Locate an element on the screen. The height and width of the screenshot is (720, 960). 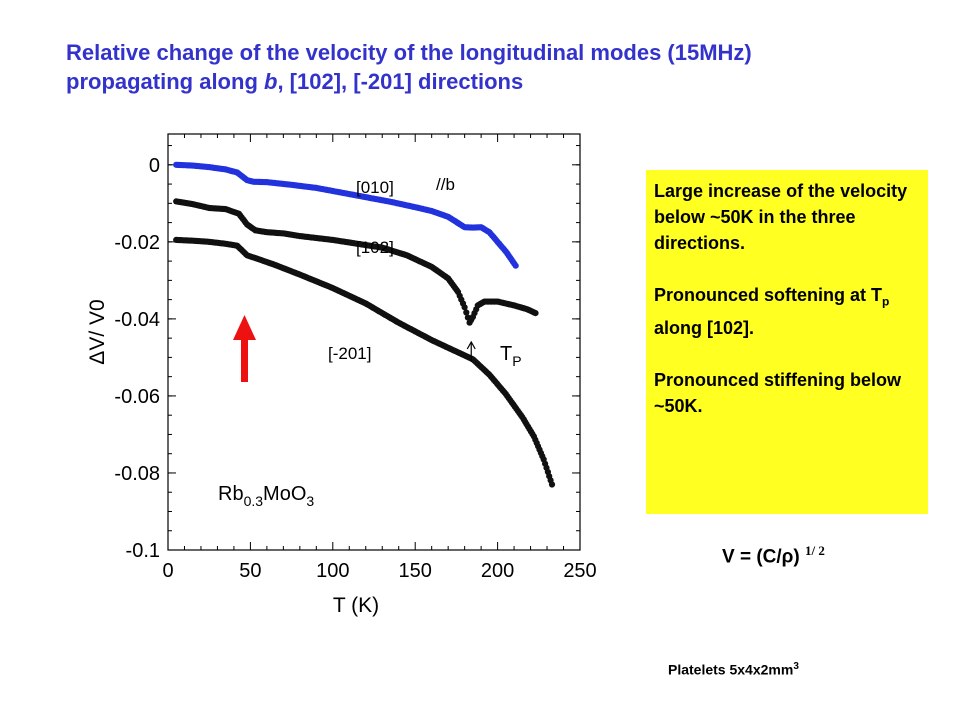
title-line-2-prefix: propagating along is located at coordinates (165, 81).